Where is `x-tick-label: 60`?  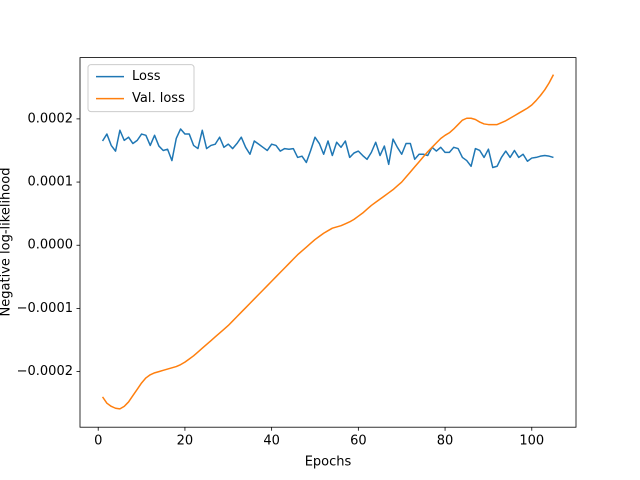 x-tick-label: 60 is located at coordinates (358, 441).